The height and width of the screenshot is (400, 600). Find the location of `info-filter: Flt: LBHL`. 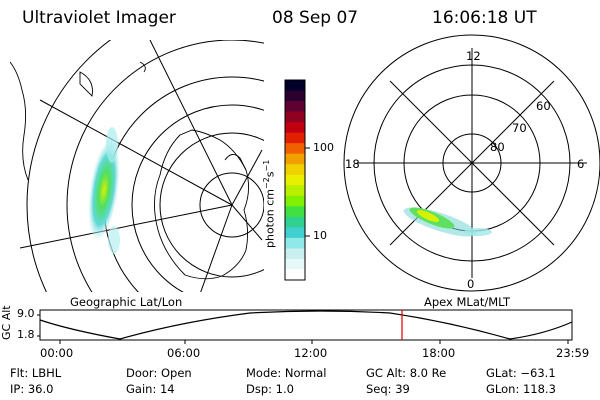

info-filter: Flt: LBHL is located at coordinates (36, 373).